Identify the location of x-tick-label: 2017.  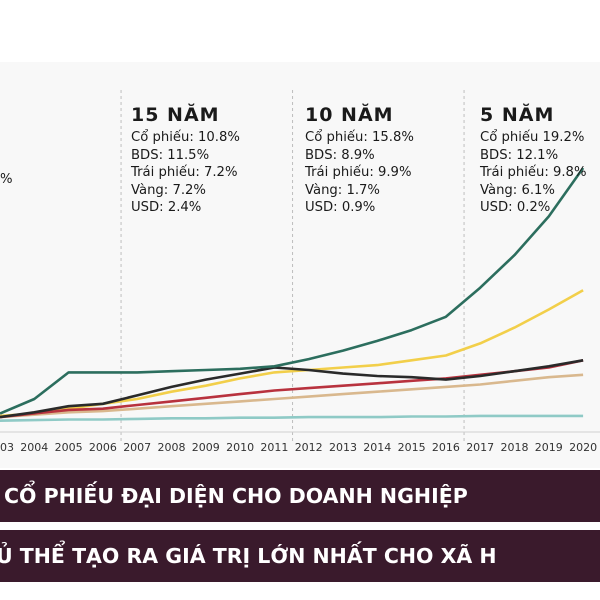
(480, 447).